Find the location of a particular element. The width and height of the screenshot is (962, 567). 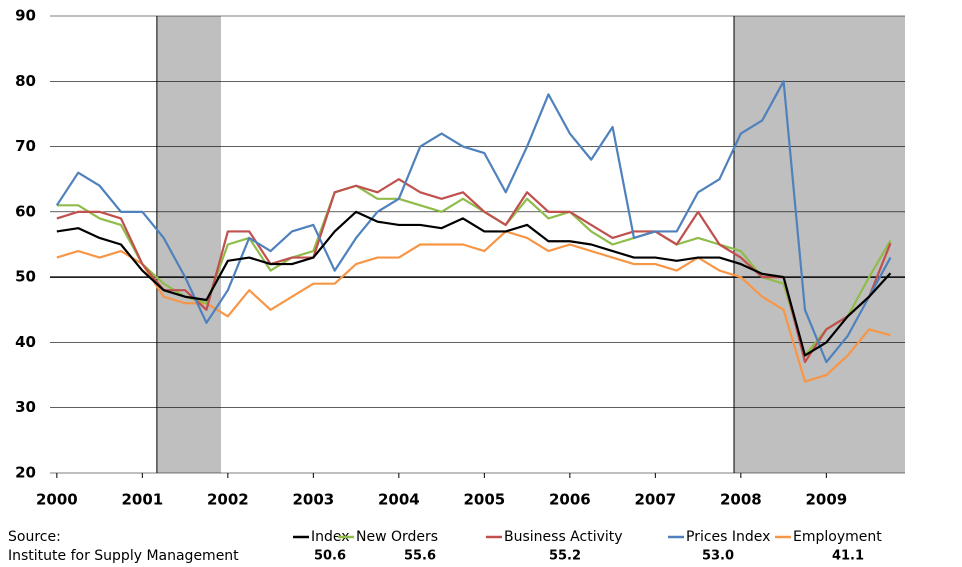

legend-value: 55.6 is located at coordinates (420, 556).